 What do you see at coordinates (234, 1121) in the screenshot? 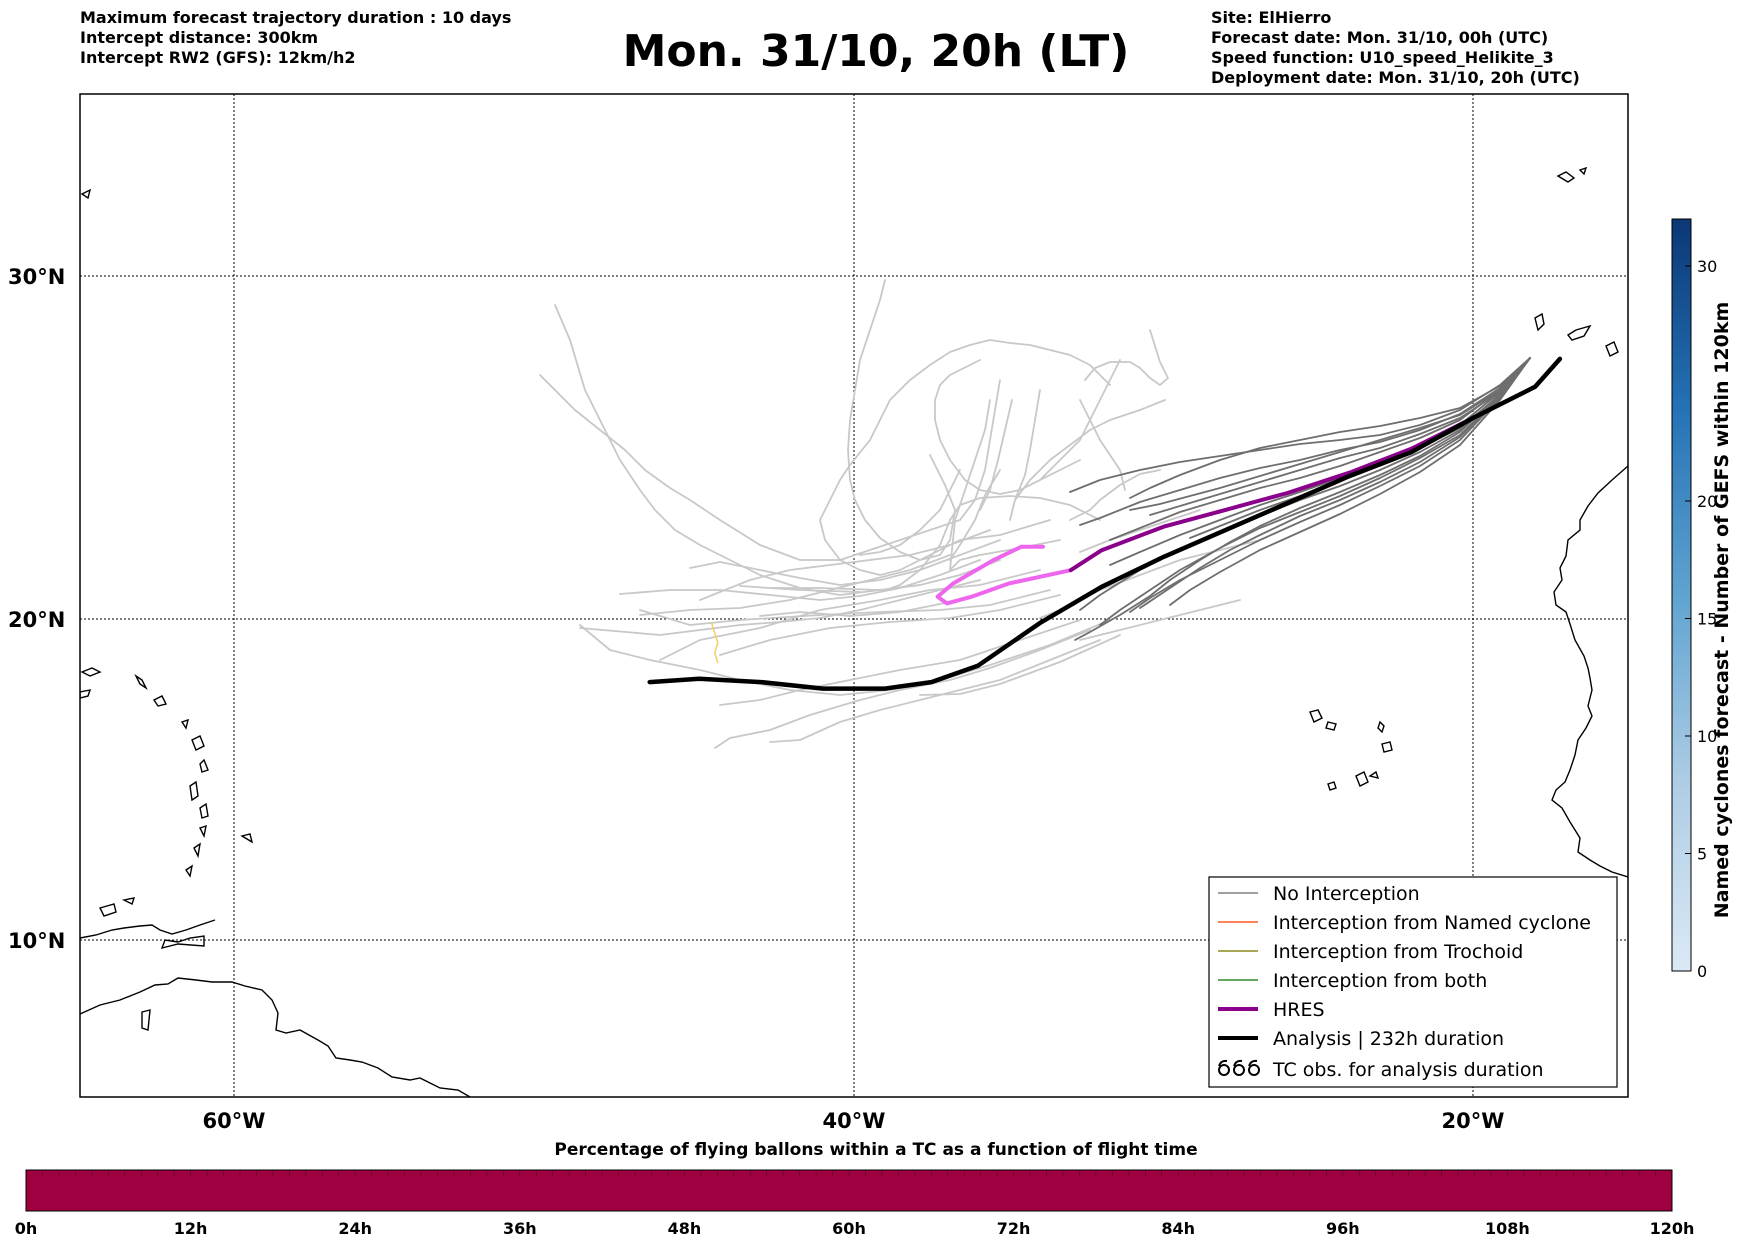
I see `lon-label-60w: 60°W` at bounding box center [234, 1121].